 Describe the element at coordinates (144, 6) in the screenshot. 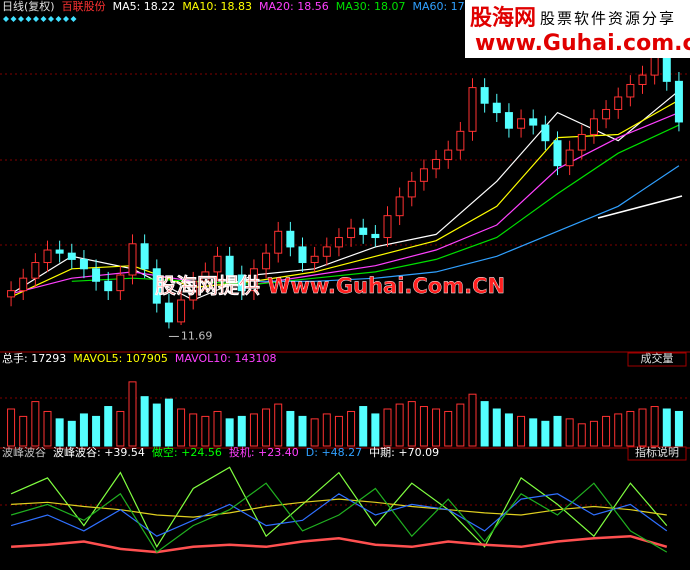

I see `header-label: MA5: 18.22` at that location.